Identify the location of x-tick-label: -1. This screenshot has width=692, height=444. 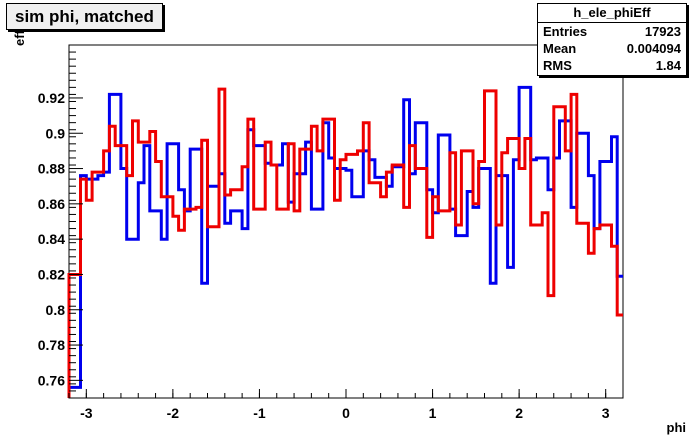
(259, 413).